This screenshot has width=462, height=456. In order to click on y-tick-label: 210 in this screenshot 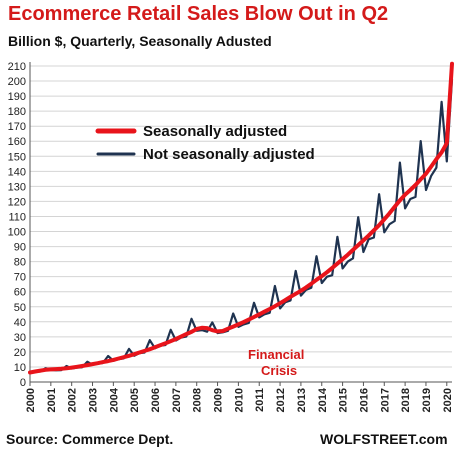, I will do `click(17, 67)`.